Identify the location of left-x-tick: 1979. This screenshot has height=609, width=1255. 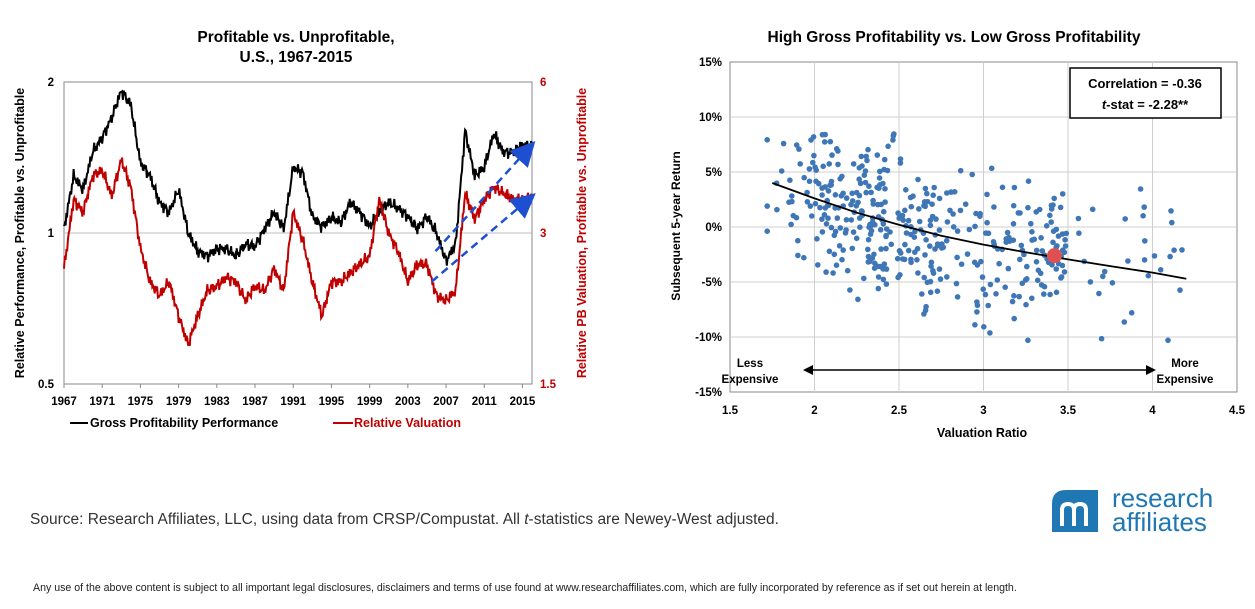
(179, 402).